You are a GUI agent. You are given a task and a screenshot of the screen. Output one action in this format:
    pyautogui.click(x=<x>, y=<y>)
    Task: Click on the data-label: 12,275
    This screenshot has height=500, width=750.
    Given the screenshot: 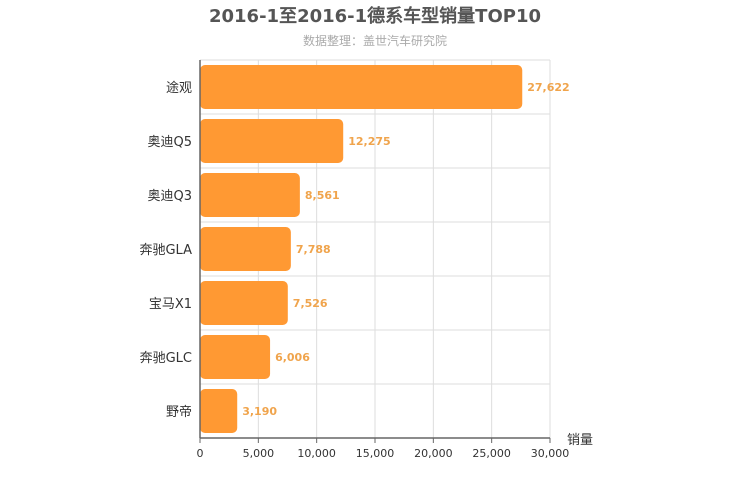 What is the action you would take?
    pyautogui.click(x=369, y=141)
    